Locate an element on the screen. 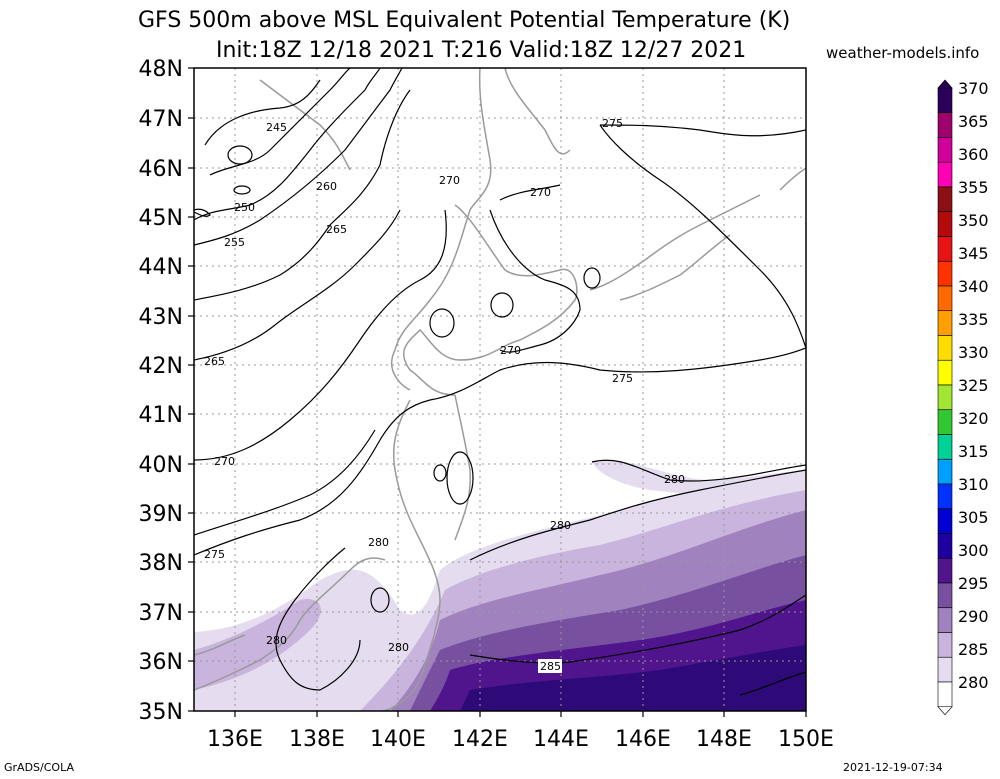 Image resolution: width=1000 pixels, height=779 pixels. colorbar-label: 335 is located at coordinates (973, 319).